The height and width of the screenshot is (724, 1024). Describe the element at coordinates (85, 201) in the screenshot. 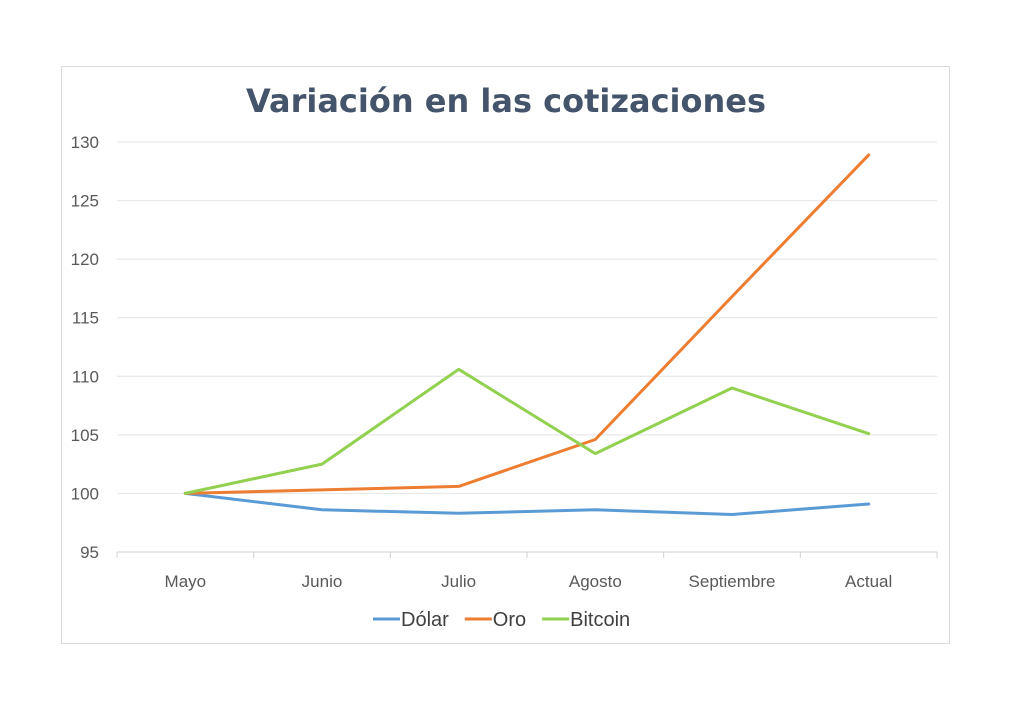

I see `y-tick-label: 125` at that location.